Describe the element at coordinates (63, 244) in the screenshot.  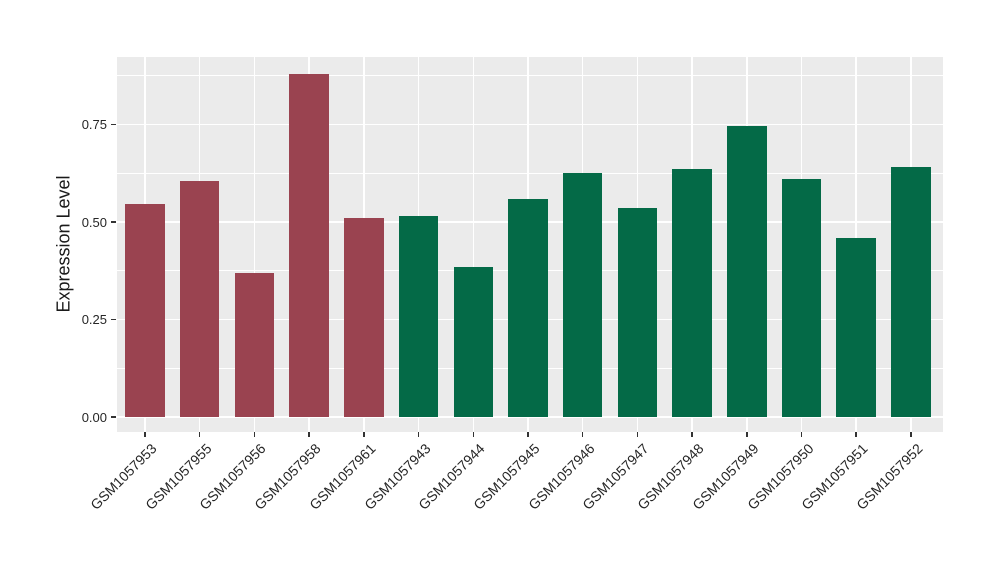
I see `y-axis-title: Expression Level` at that location.